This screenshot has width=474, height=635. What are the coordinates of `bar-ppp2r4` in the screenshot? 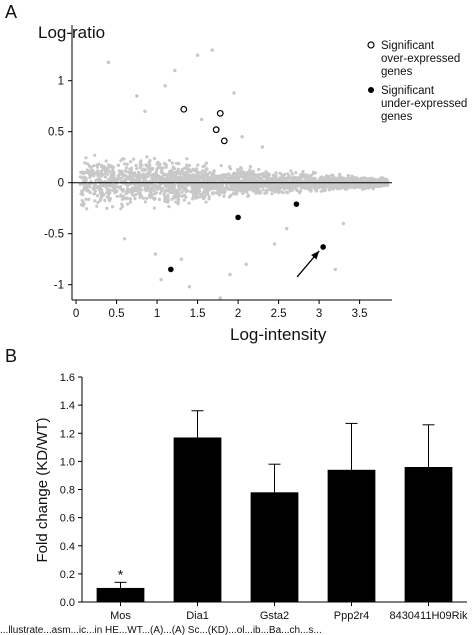 It's located at (351, 535).